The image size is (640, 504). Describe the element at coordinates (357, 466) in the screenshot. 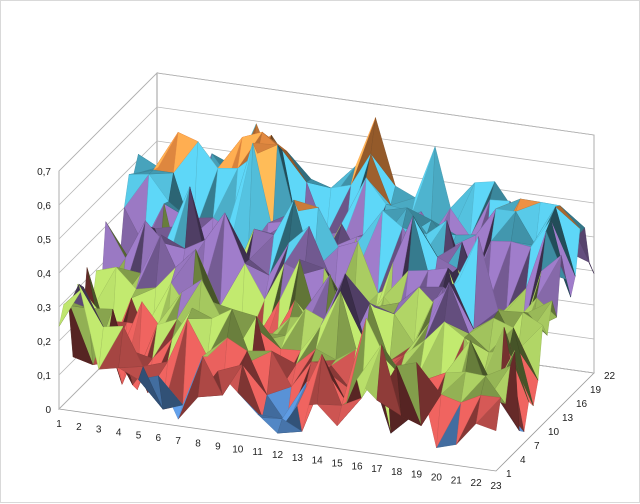

I see `x-tick-label: 16` at that location.